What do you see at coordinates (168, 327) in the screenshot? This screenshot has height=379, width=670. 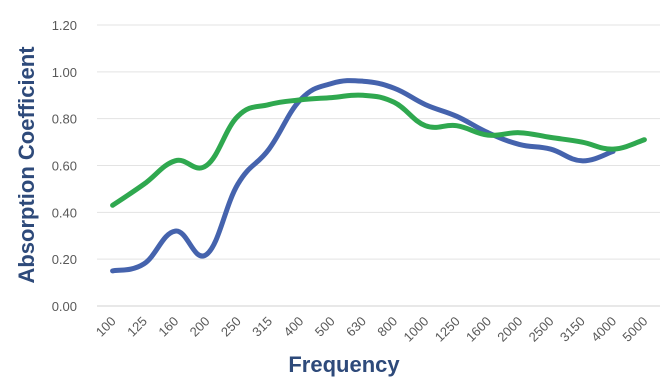 I see `x-tick-label: 160` at bounding box center [168, 327].